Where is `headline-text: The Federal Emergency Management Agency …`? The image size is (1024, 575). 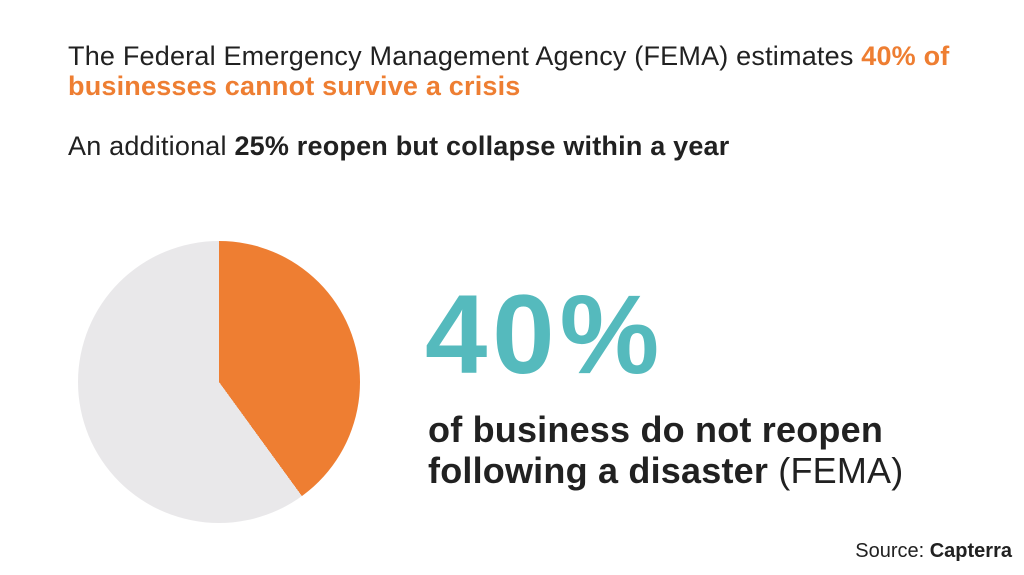 headline-text: The Federal Emergency Management Agency … is located at coordinates (461, 56).